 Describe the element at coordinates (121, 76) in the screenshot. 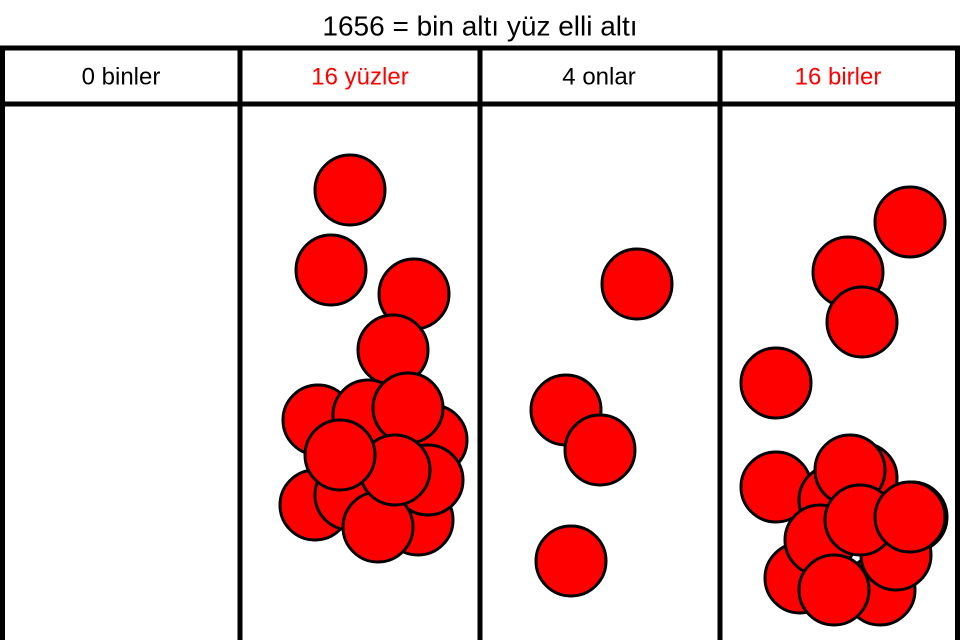

I see `column-header: 0 binler` at that location.